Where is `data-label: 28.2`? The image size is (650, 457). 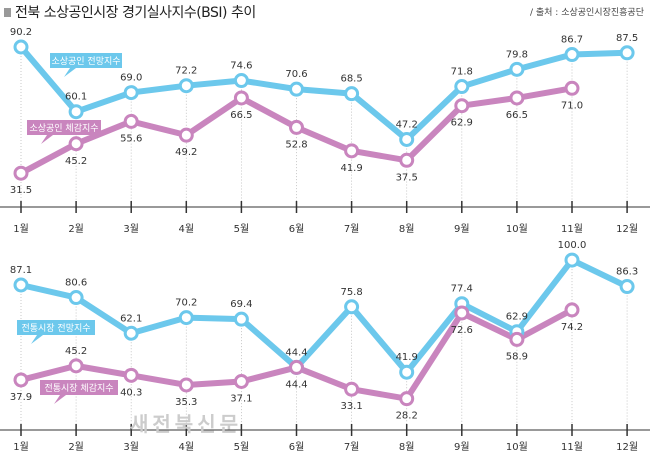
data-label: 28.2 is located at coordinates (407, 416).